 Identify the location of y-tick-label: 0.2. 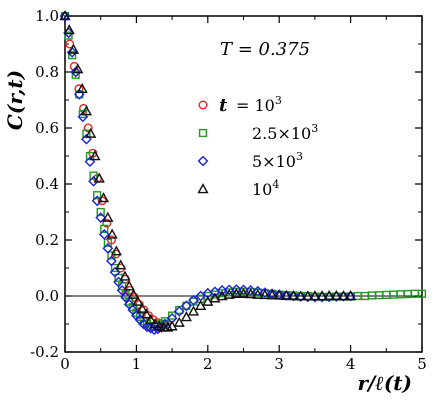
(47, 240).